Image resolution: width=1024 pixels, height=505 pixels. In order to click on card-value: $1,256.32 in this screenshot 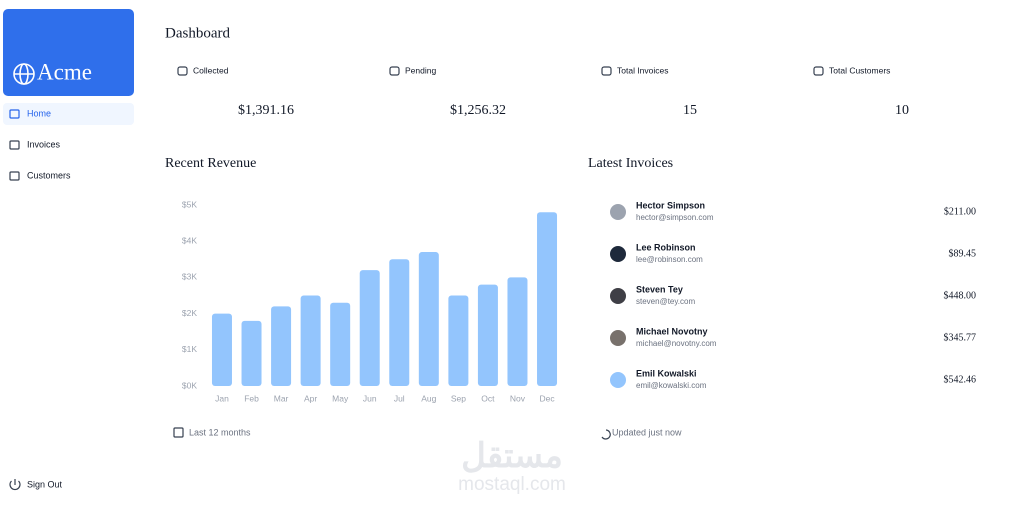, I will do `click(478, 110)`.